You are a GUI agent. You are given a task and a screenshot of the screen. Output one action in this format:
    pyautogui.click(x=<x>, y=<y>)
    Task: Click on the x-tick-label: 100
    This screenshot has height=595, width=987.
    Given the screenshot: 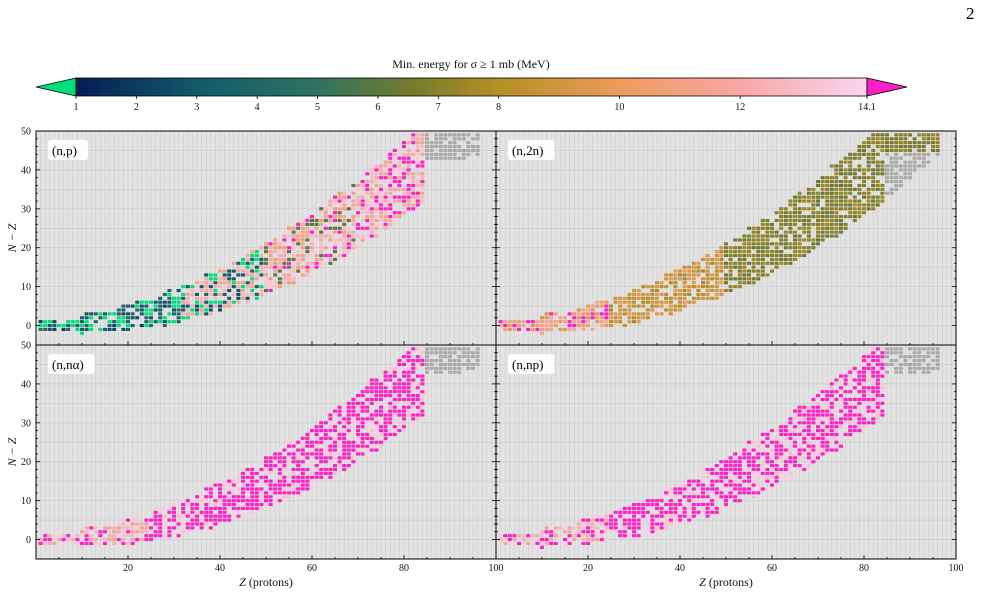 What is the action you would take?
    pyautogui.click(x=956, y=568)
    